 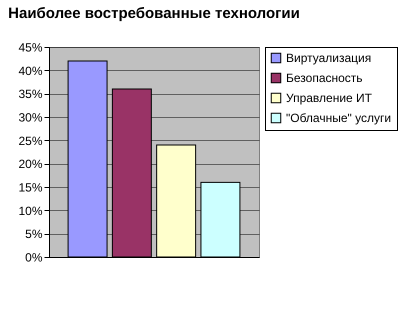 What do you see at coordinates (34, 234) in the screenshot?
I see `y-tick-label: 5%` at bounding box center [34, 234].